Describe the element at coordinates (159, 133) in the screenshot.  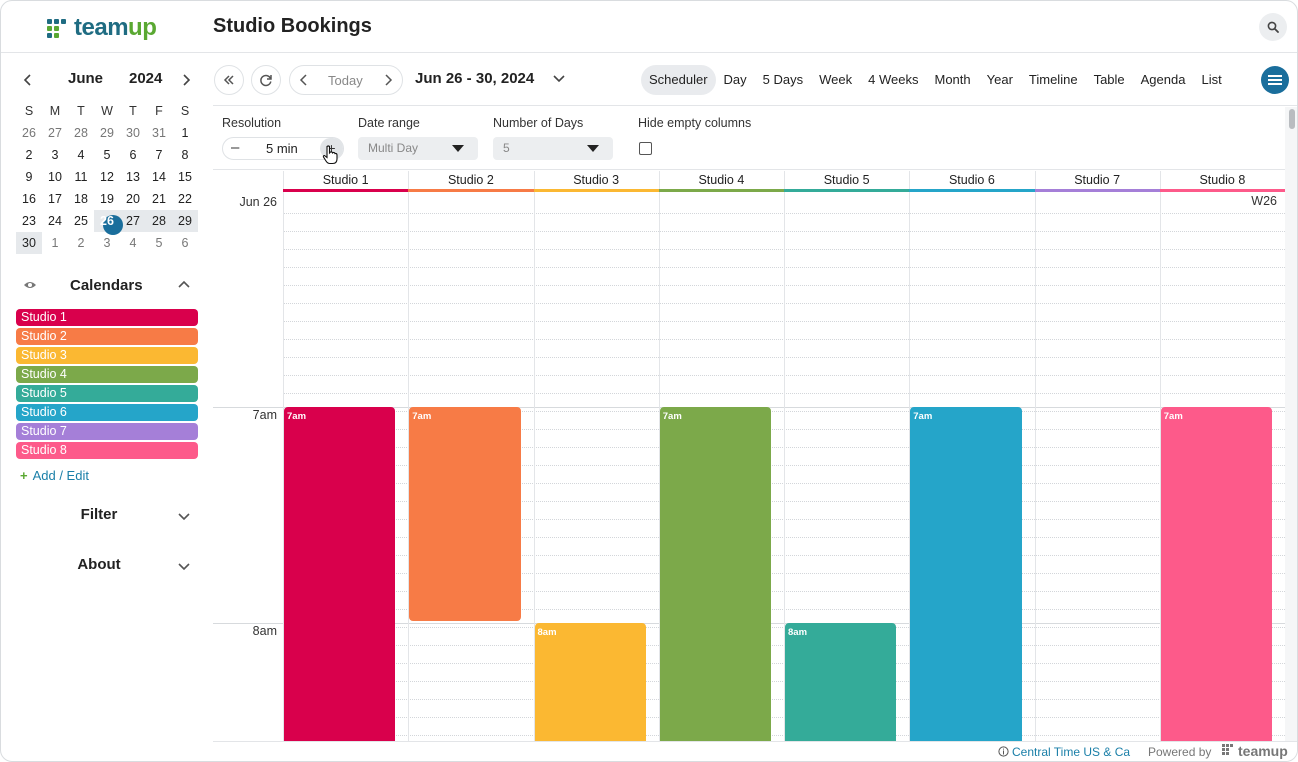
I see `mini-calendar-day: 31` at that location.